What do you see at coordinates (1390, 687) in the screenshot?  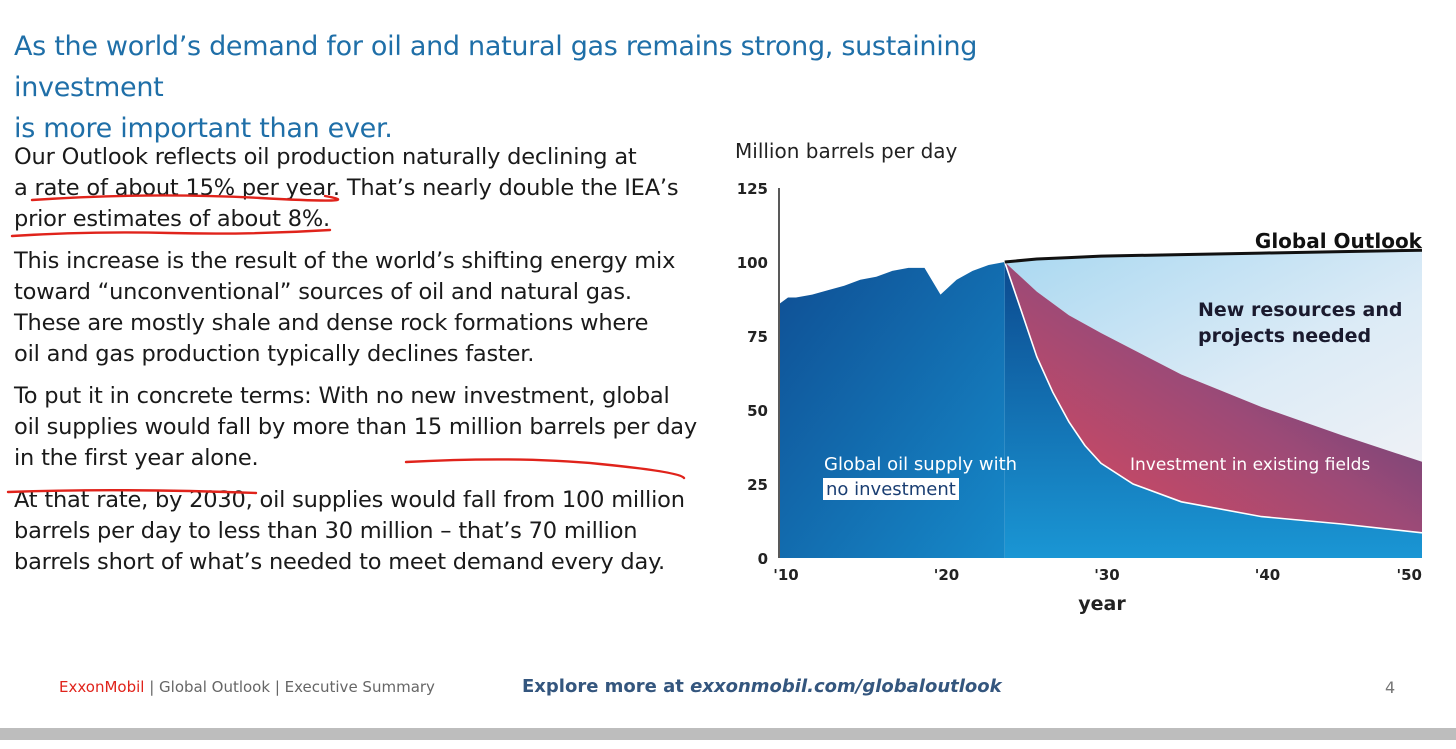 I see `page-number: 4` at bounding box center [1390, 687].